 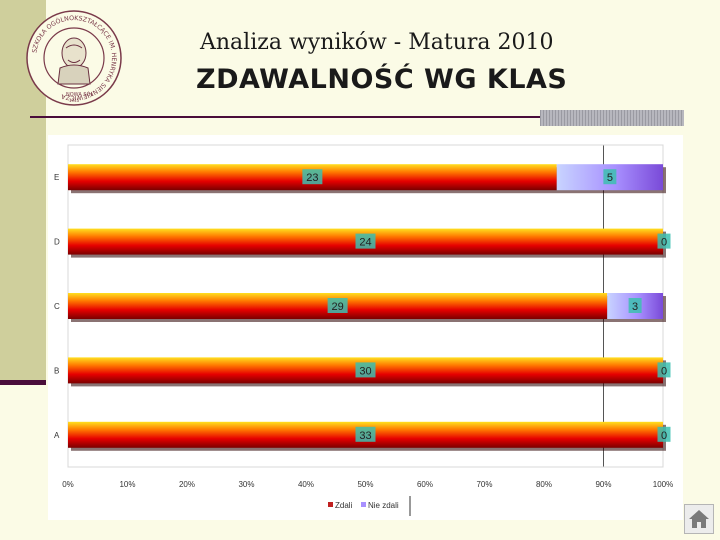 I want to click on logo-bottom-text: NOWA SÓL, so click(x=79, y=94).